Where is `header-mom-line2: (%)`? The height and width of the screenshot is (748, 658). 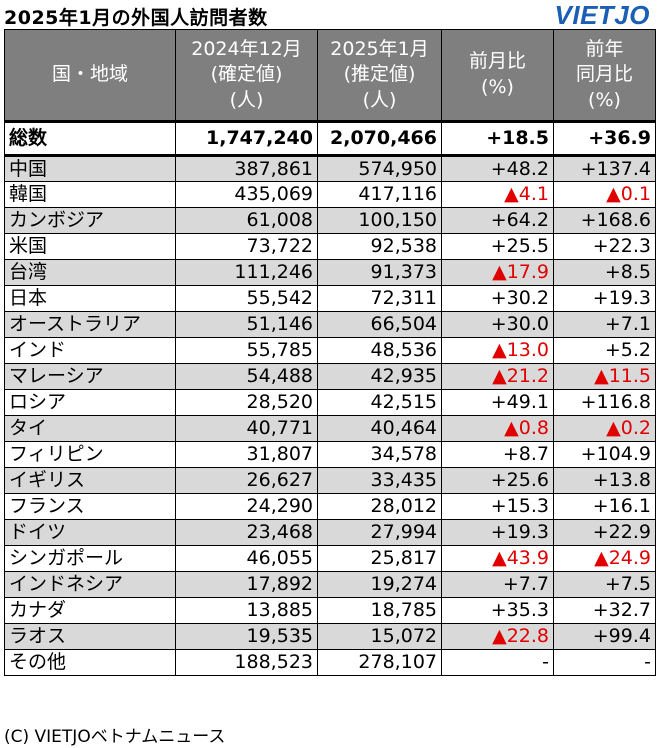 header-mom-line2: (%) is located at coordinates (497, 87).